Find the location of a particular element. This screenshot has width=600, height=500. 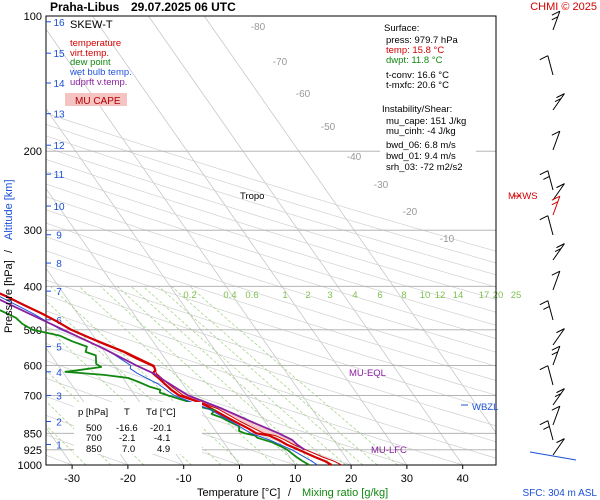

mixing-ratio-label-12: 12 is located at coordinates (440, 295).